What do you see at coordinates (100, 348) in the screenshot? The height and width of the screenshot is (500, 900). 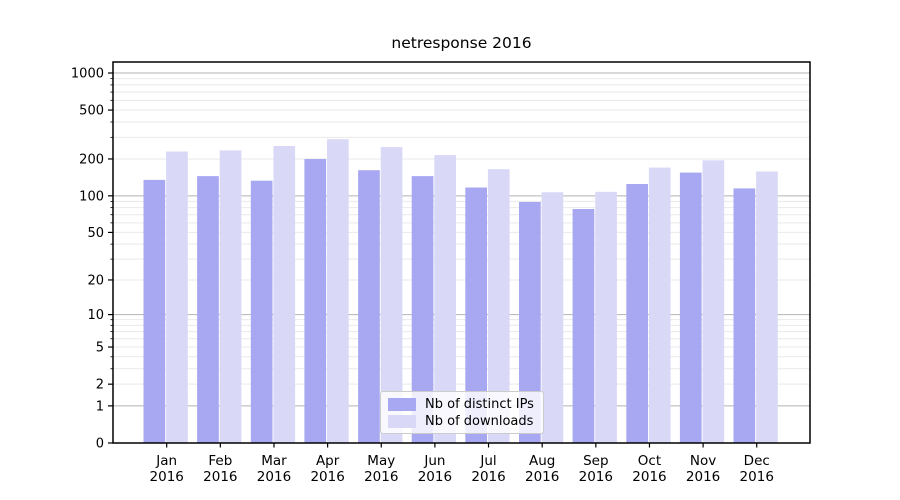 I see `y-tick-label: 5` at bounding box center [100, 348].